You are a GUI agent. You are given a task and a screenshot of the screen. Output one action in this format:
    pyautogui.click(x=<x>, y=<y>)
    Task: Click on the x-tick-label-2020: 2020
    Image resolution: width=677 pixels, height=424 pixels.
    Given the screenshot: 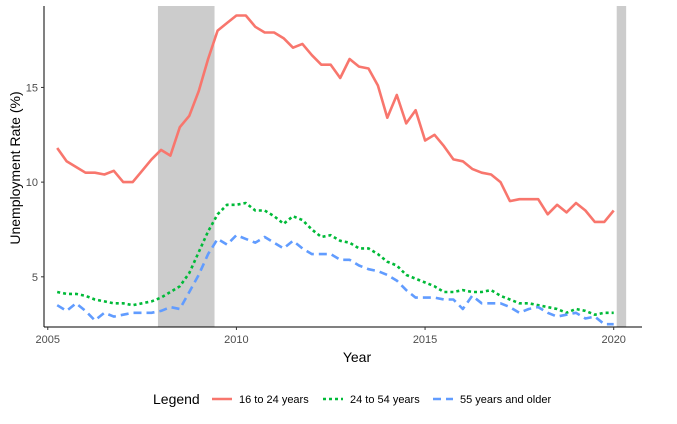 What is the action you would take?
    pyautogui.click(x=613, y=340)
    